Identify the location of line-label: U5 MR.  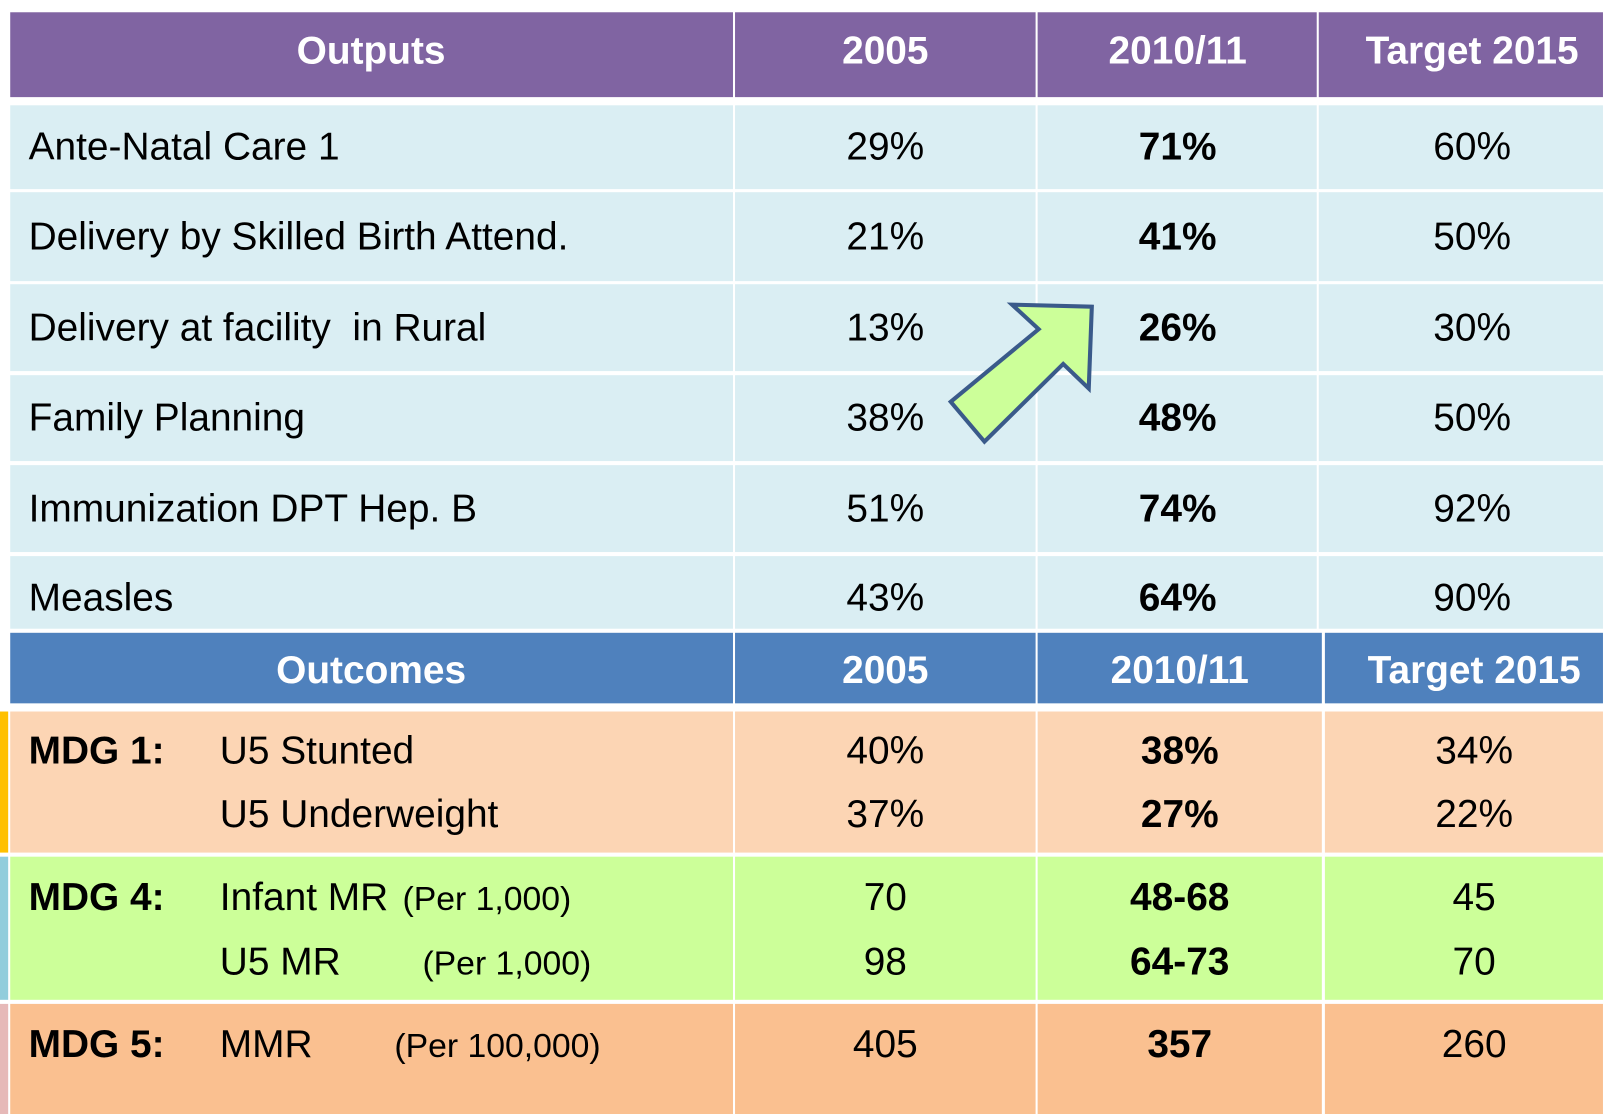
(280, 962).